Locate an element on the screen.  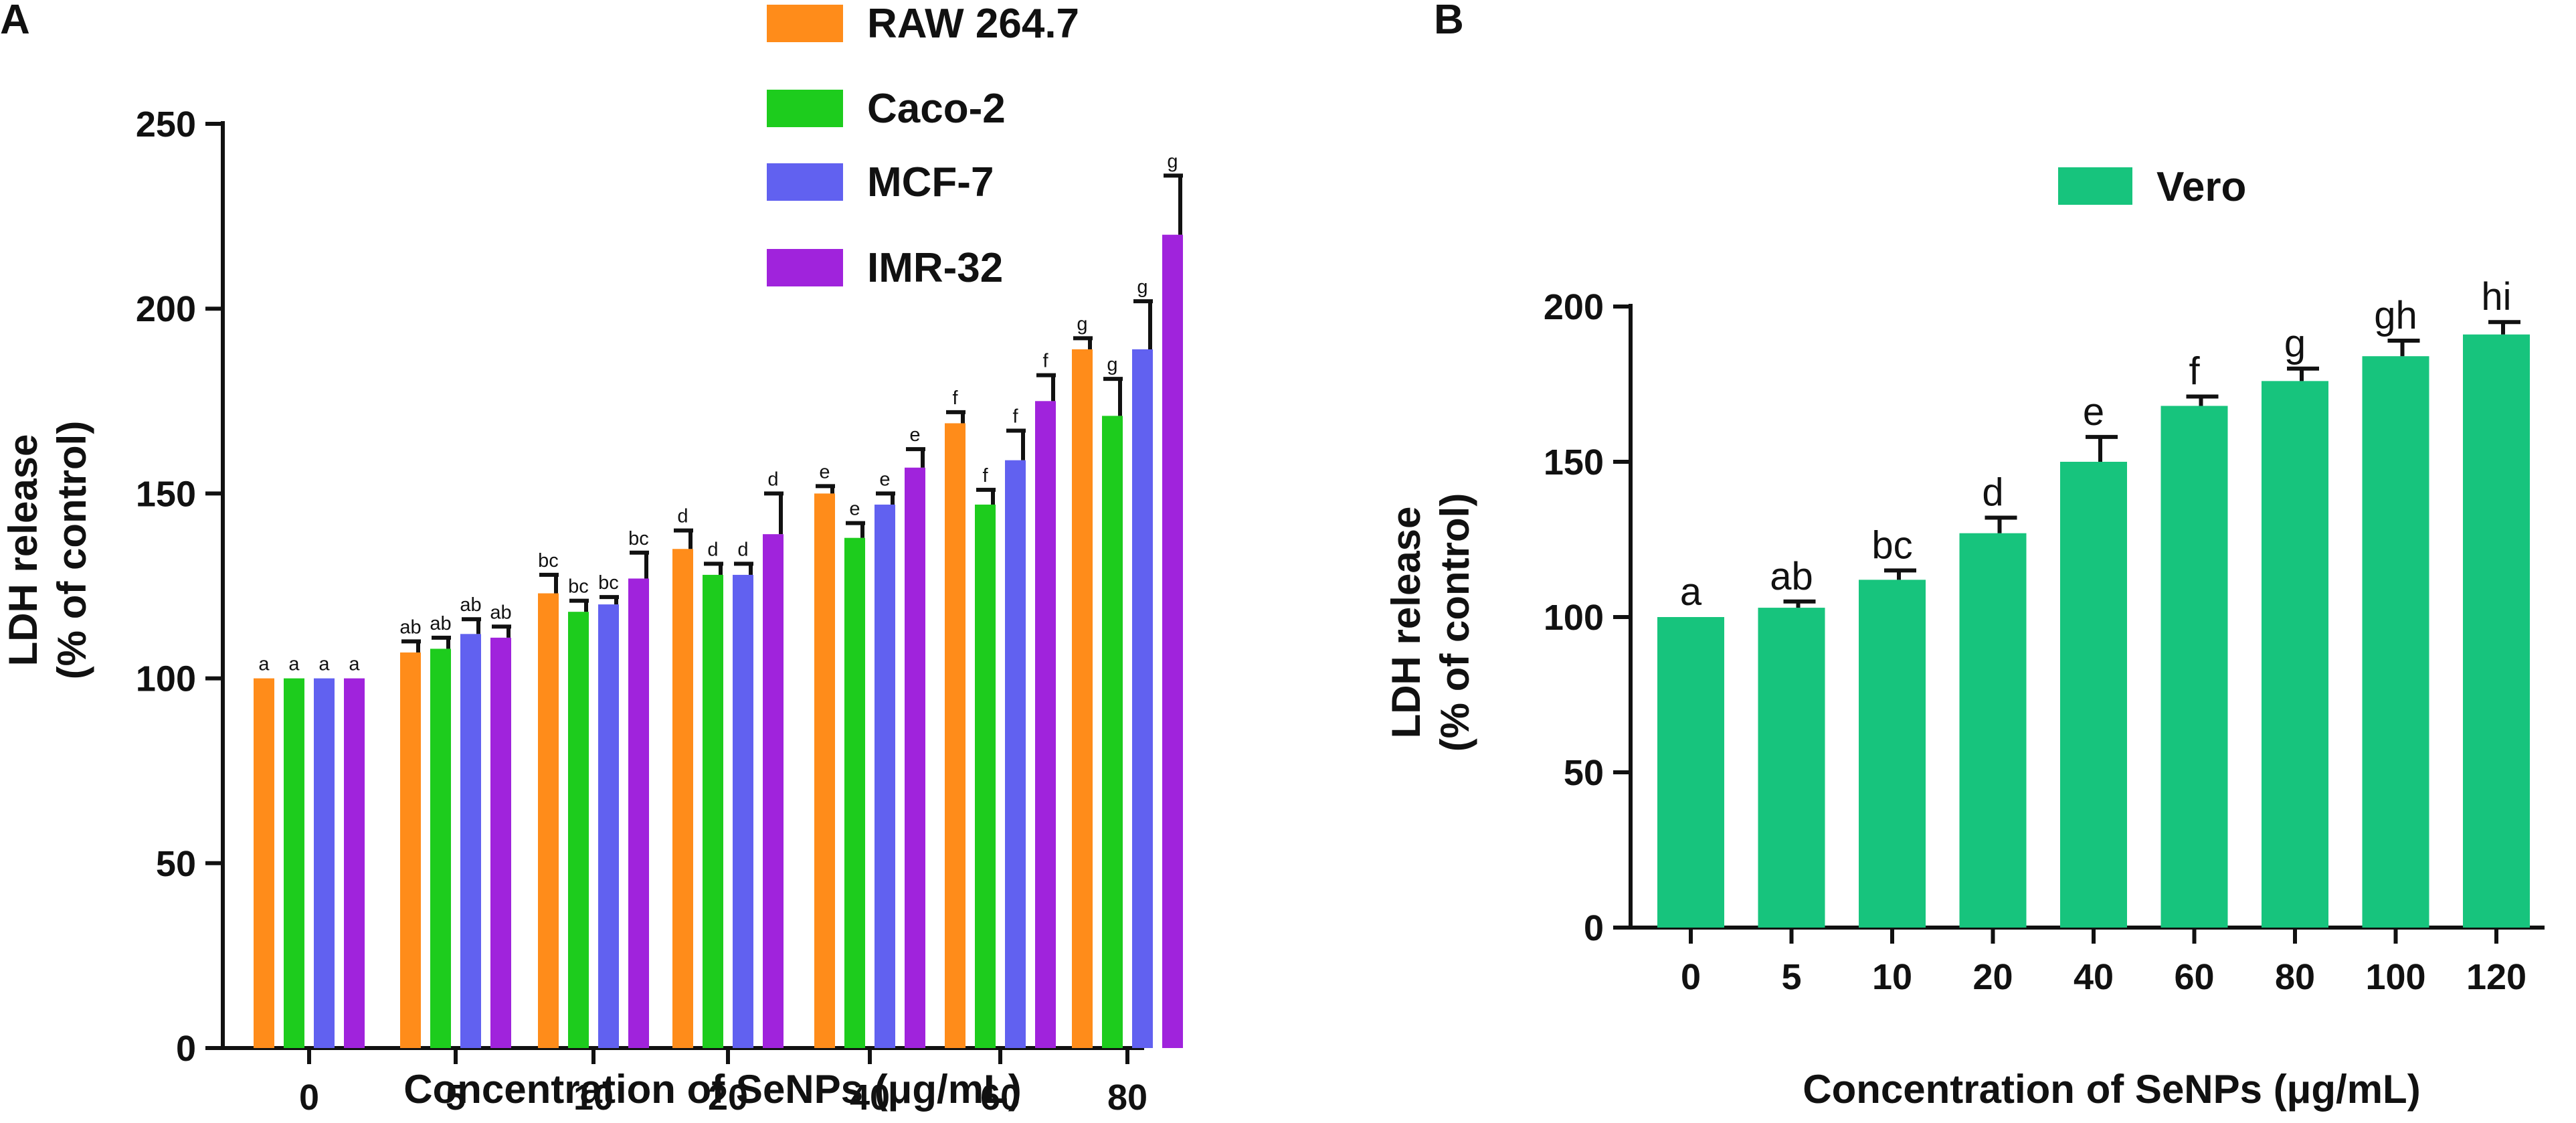
panel-b-legend: Vero is located at coordinates (2152, 187).